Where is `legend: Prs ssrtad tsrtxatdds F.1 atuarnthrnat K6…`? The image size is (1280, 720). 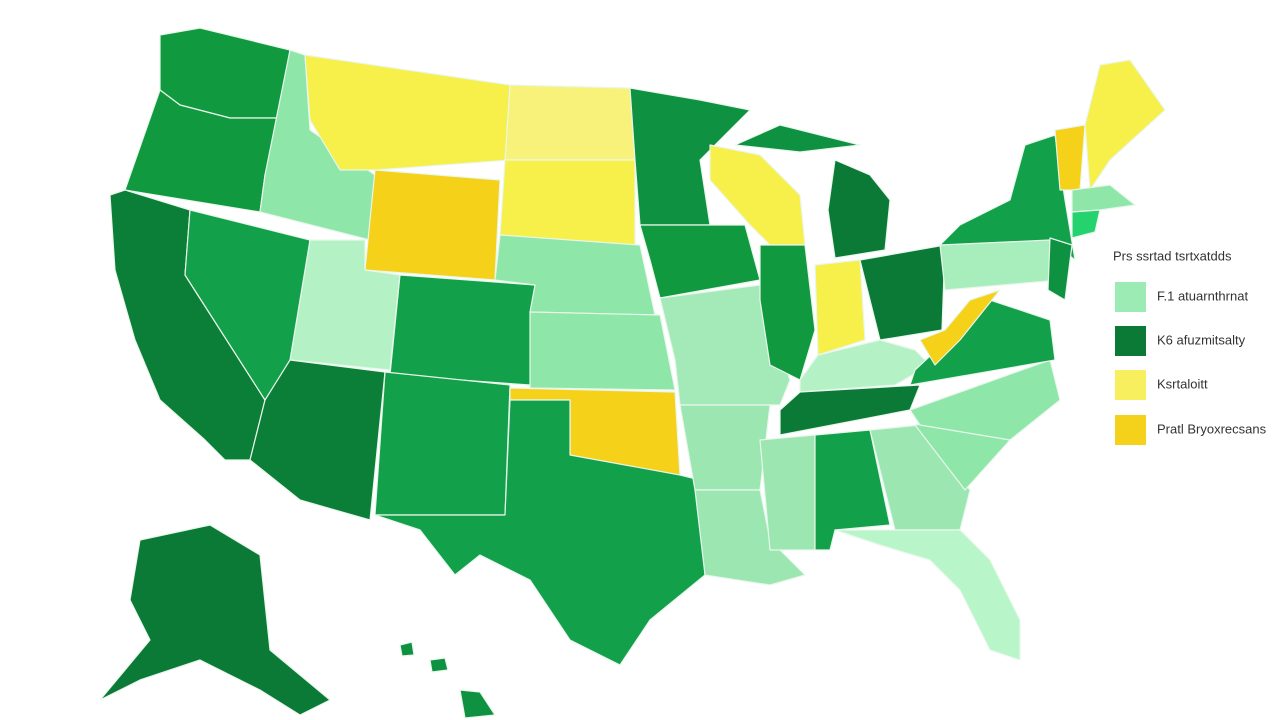 legend: Prs ssrtad tsrtxatdds F.1 atuarnthrnat K6… is located at coordinates (1190, 346).